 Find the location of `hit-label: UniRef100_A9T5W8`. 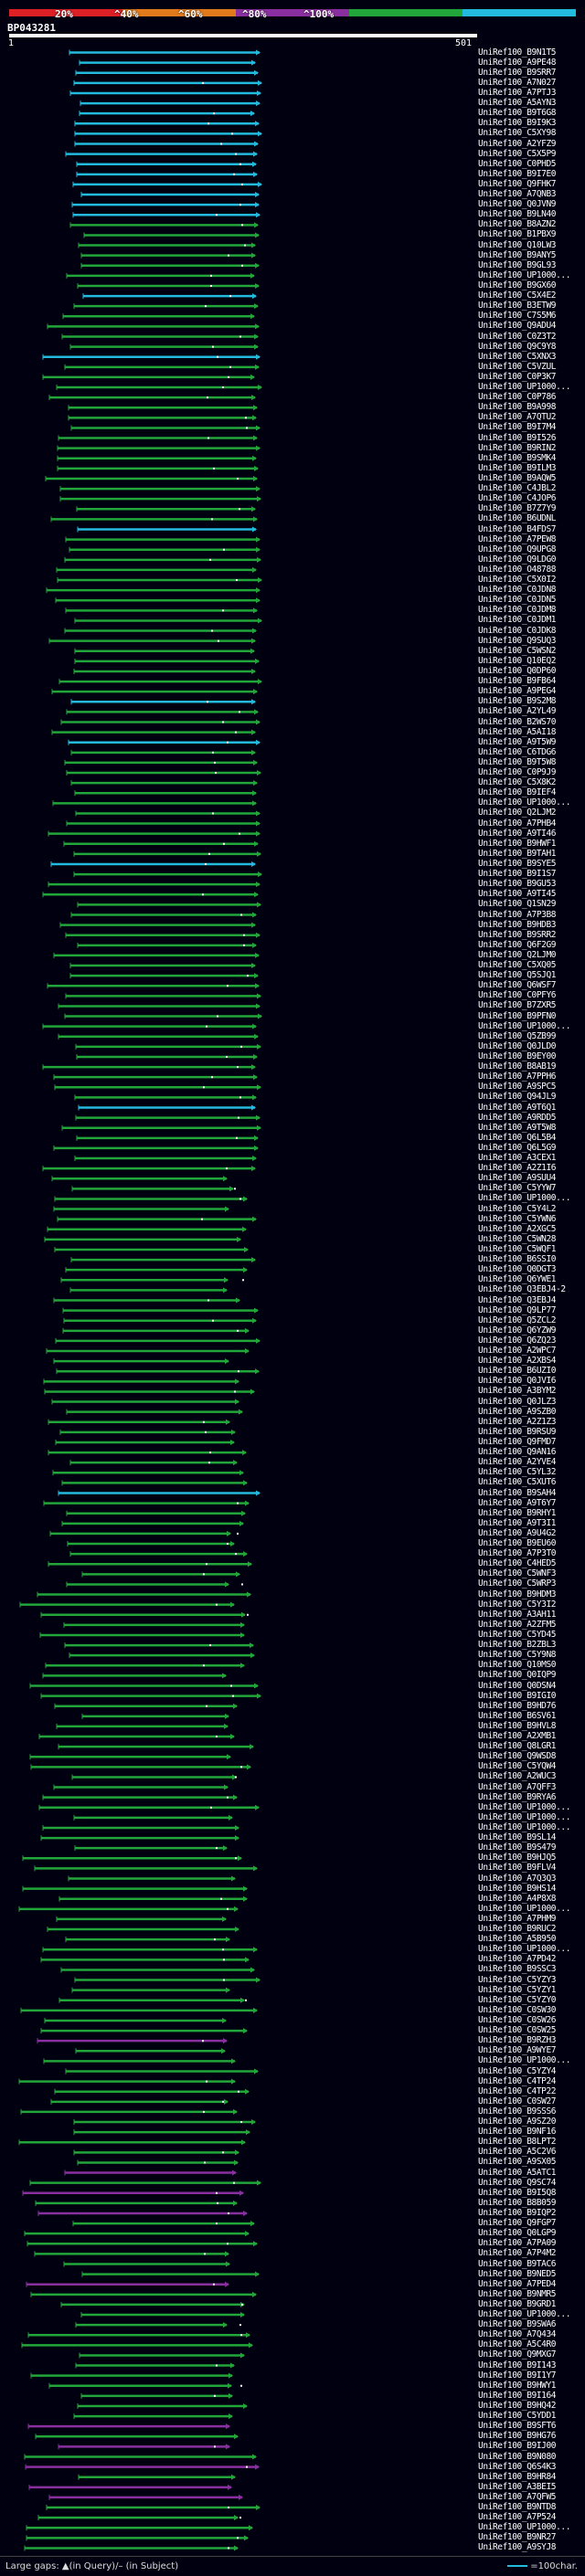

hit-label: UniRef100_A9T5W8 is located at coordinates (517, 1127).